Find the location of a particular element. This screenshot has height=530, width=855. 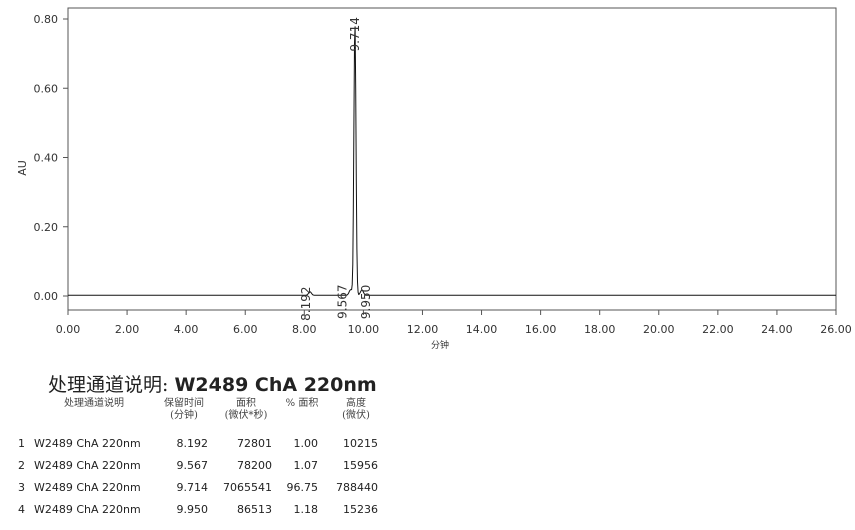

table-cell-height: 788440 is located at coordinates (357, 487).